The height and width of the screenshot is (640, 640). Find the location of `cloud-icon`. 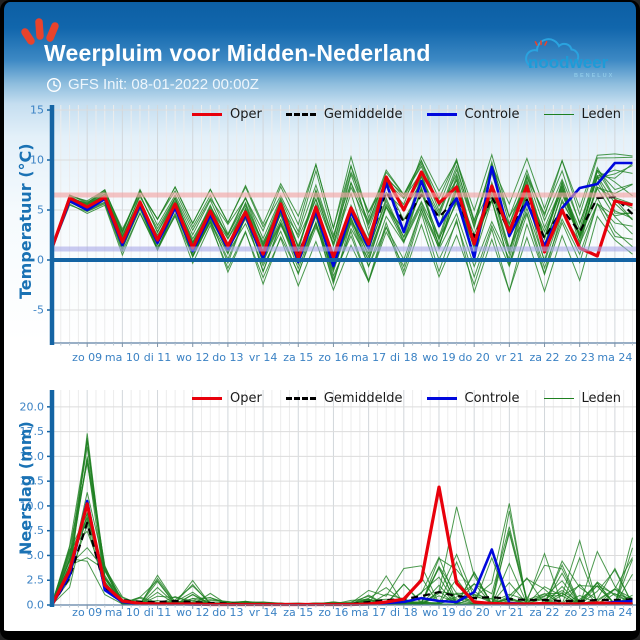

cloud-icon is located at coordinates (552, 53).